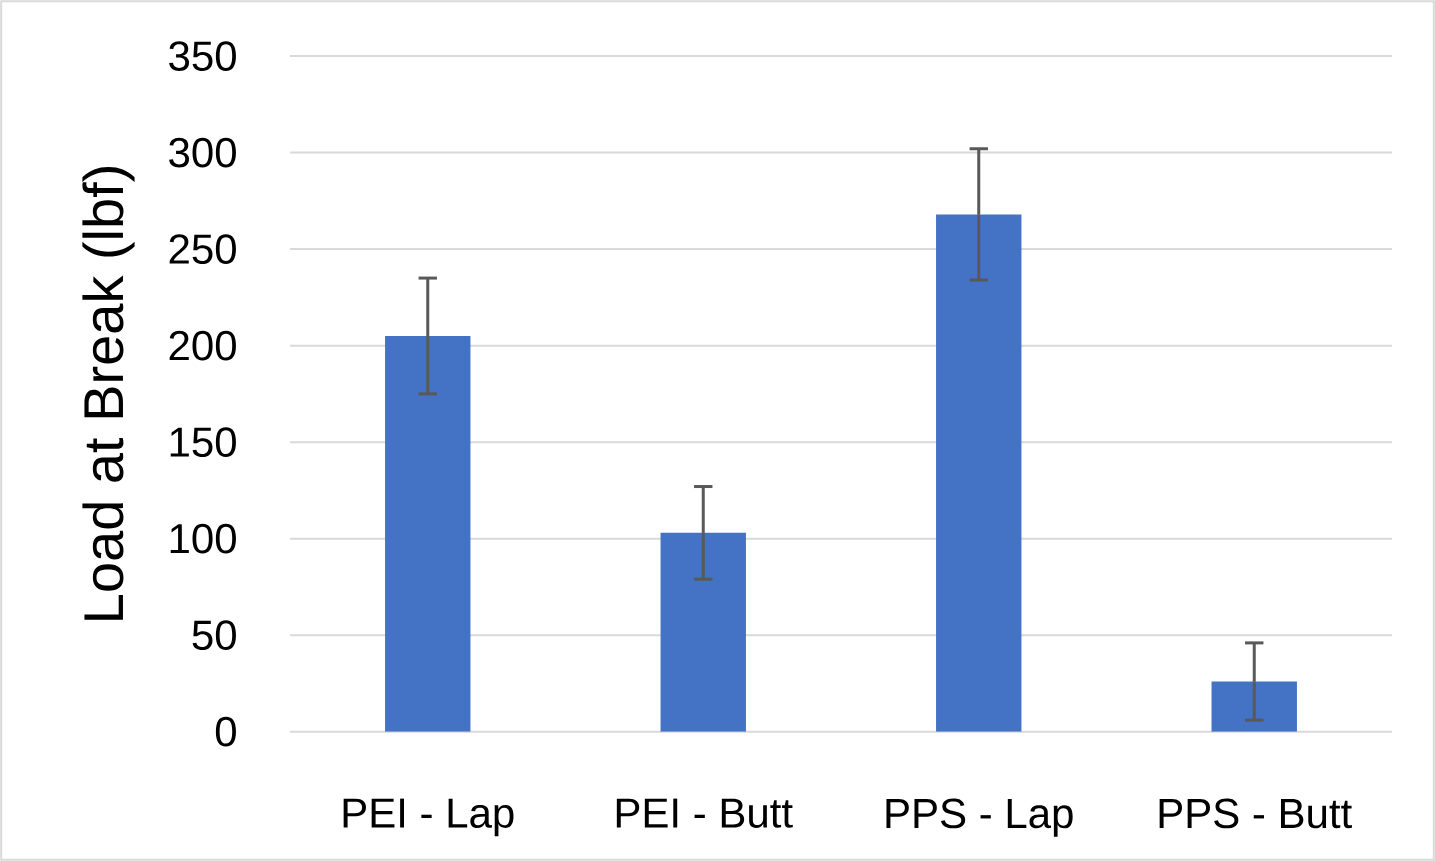 This screenshot has width=1435, height=861. Describe the element at coordinates (202, 152) in the screenshot. I see `y-tick-label: 300` at that location.